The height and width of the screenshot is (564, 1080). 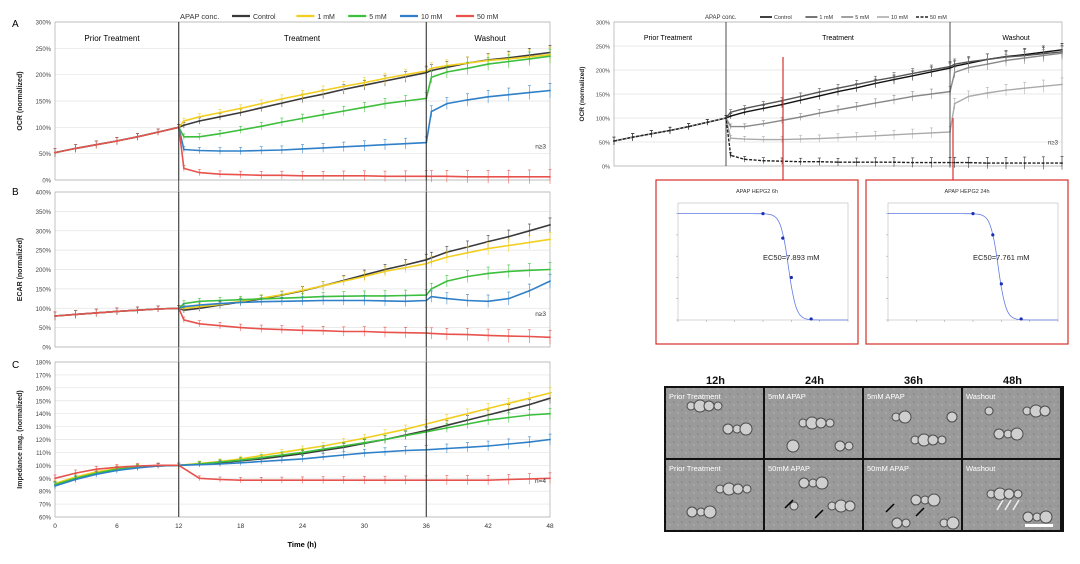 I want to click on micrograph-time-header: 48h, so click(x=1012, y=381).